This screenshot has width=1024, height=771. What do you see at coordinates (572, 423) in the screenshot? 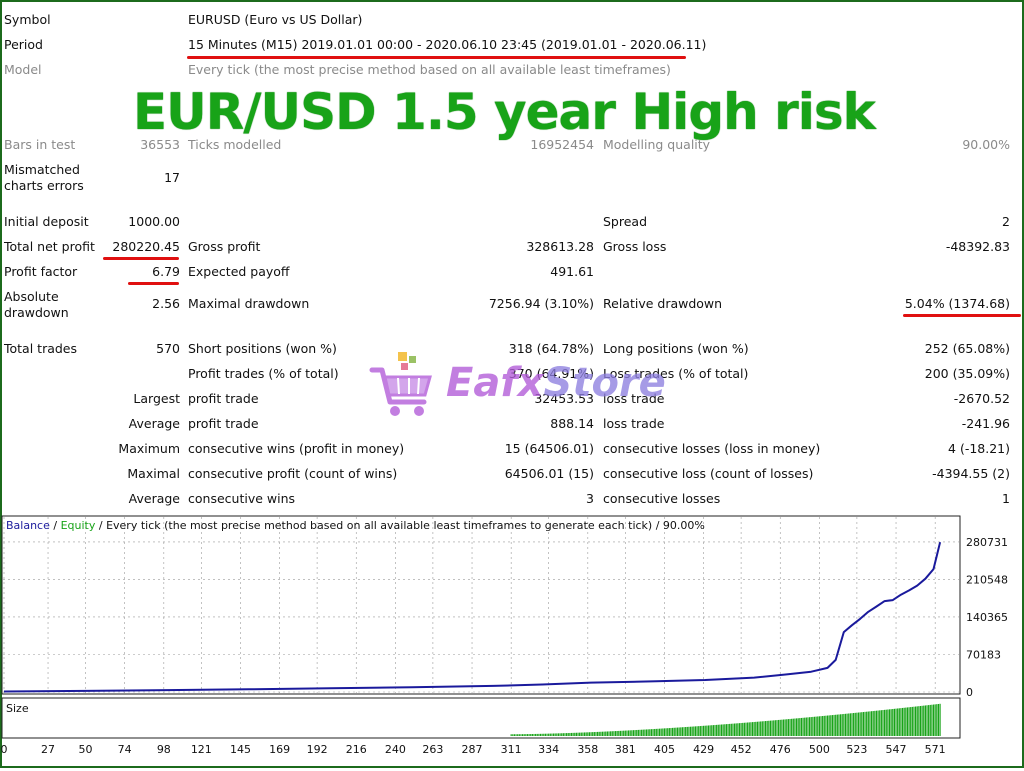
I see `avg-profit-value: 888.14` at bounding box center [572, 423].